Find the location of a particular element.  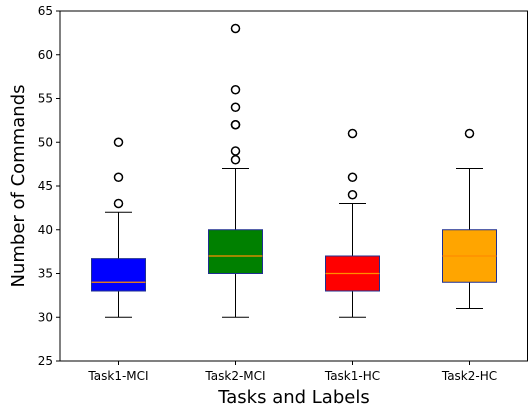

y-tick-label: 30 is located at coordinates (45, 317).